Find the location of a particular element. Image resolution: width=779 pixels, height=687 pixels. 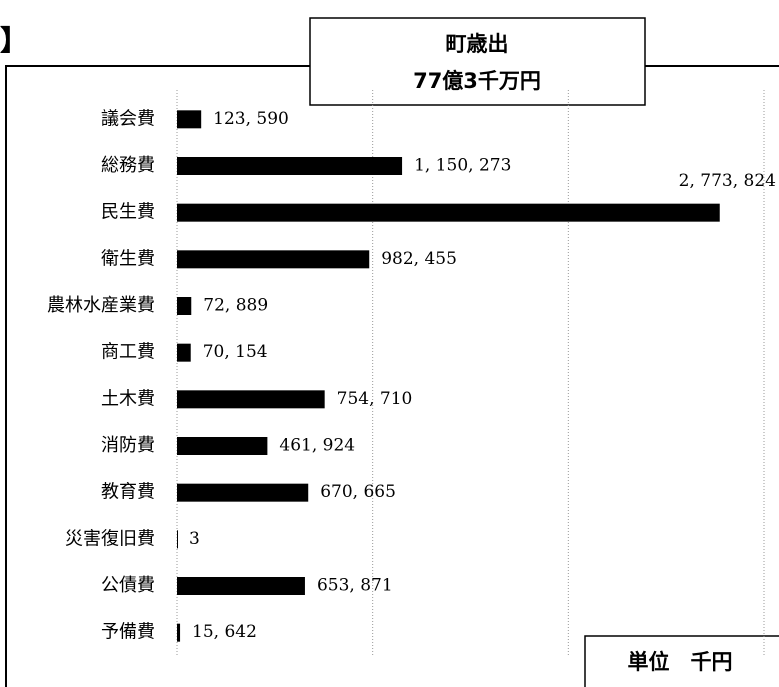

unit-label: 単位 千円 is located at coordinates (680, 662).